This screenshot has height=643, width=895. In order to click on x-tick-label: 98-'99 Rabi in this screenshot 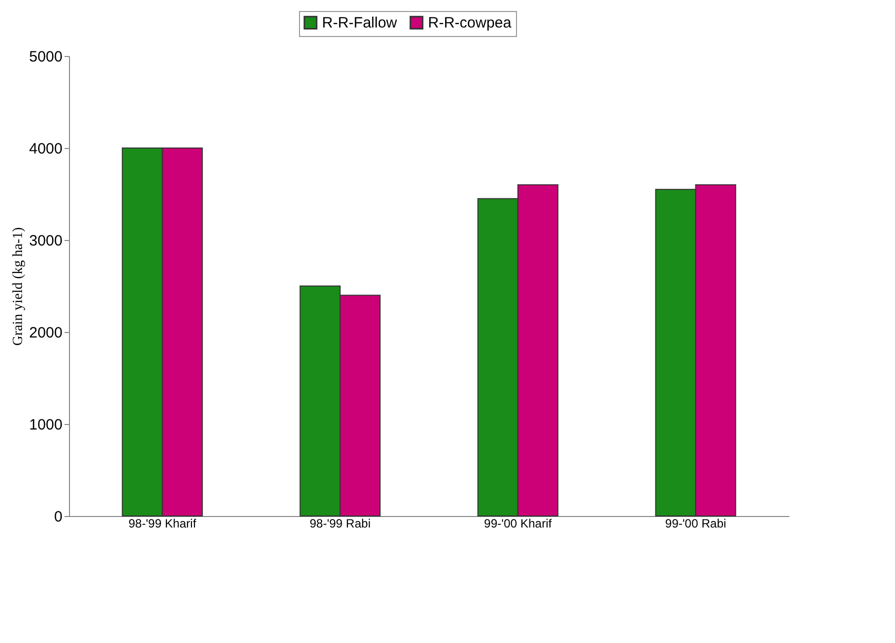, I will do `click(340, 523)`.